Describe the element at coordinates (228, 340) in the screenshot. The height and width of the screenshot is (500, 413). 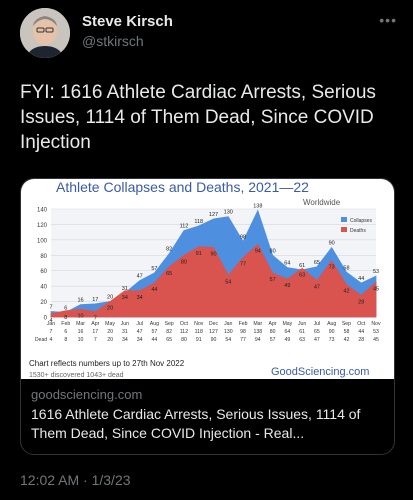
I see `table-cell-deaths: 54` at that location.